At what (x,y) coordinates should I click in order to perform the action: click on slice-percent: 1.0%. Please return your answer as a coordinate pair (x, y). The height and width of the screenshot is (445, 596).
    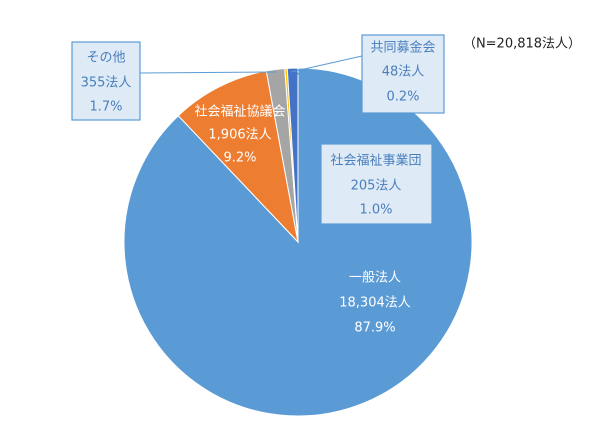
    Looking at the image, I should click on (375, 210).